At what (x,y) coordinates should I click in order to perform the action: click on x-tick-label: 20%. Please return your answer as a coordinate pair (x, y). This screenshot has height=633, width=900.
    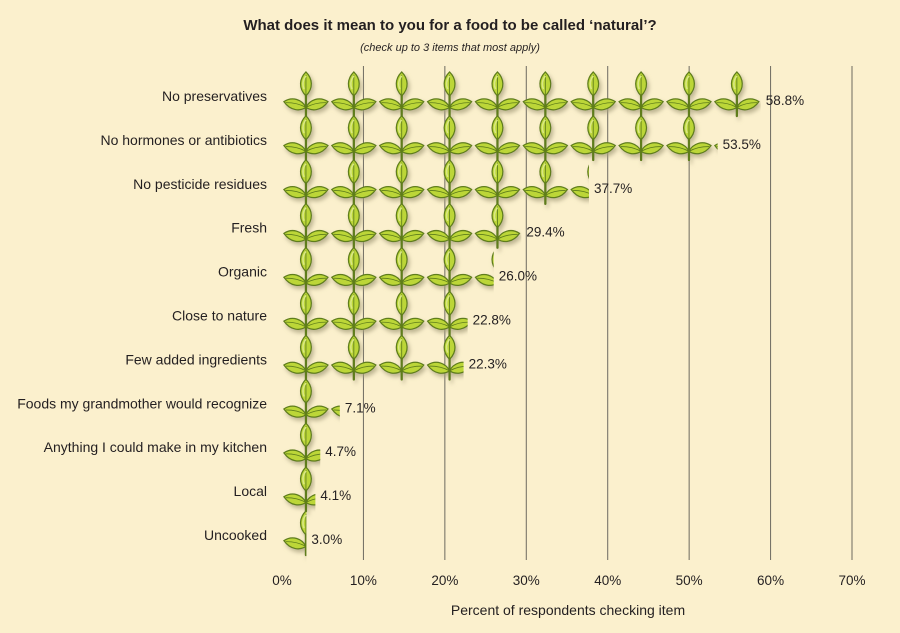
    Looking at the image, I should click on (444, 580).